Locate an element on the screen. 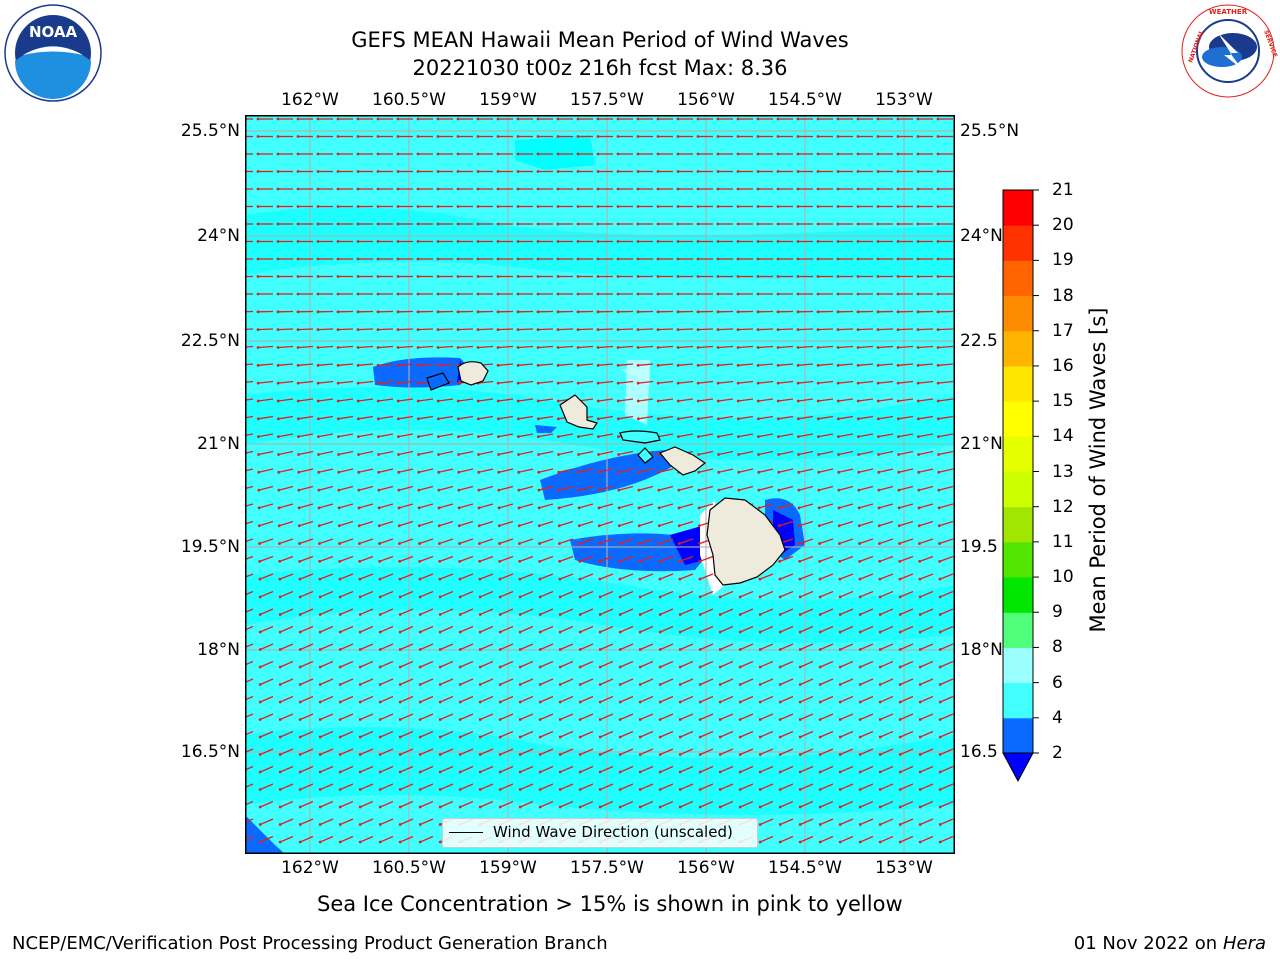 The image size is (1280, 960). island-oahu is located at coordinates (578, 412).